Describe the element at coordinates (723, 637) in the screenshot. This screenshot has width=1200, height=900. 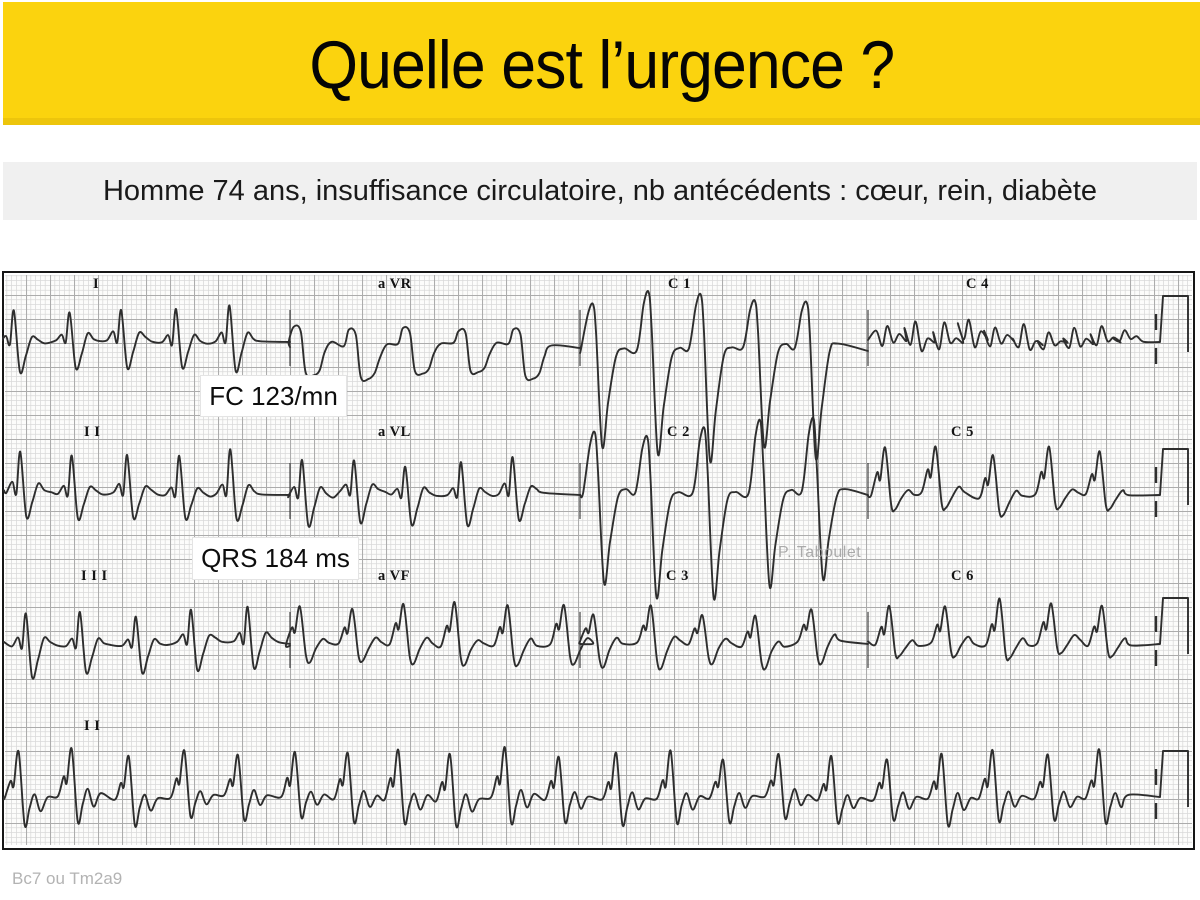
I see `ecg-trace-C3` at that location.